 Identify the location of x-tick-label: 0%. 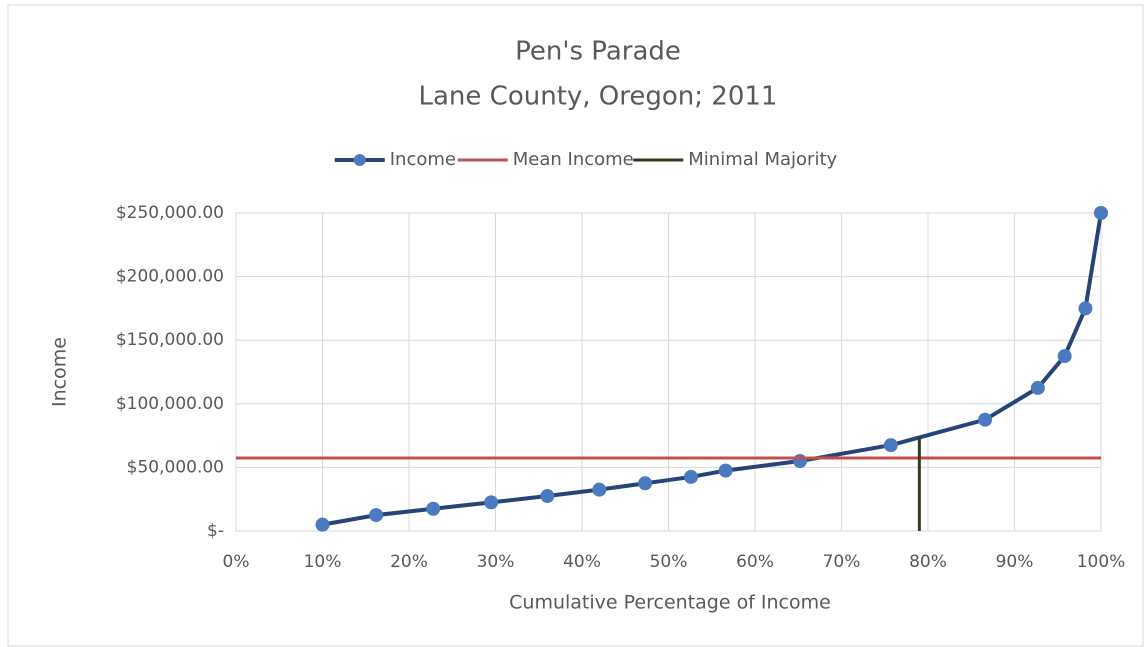
(236, 562).